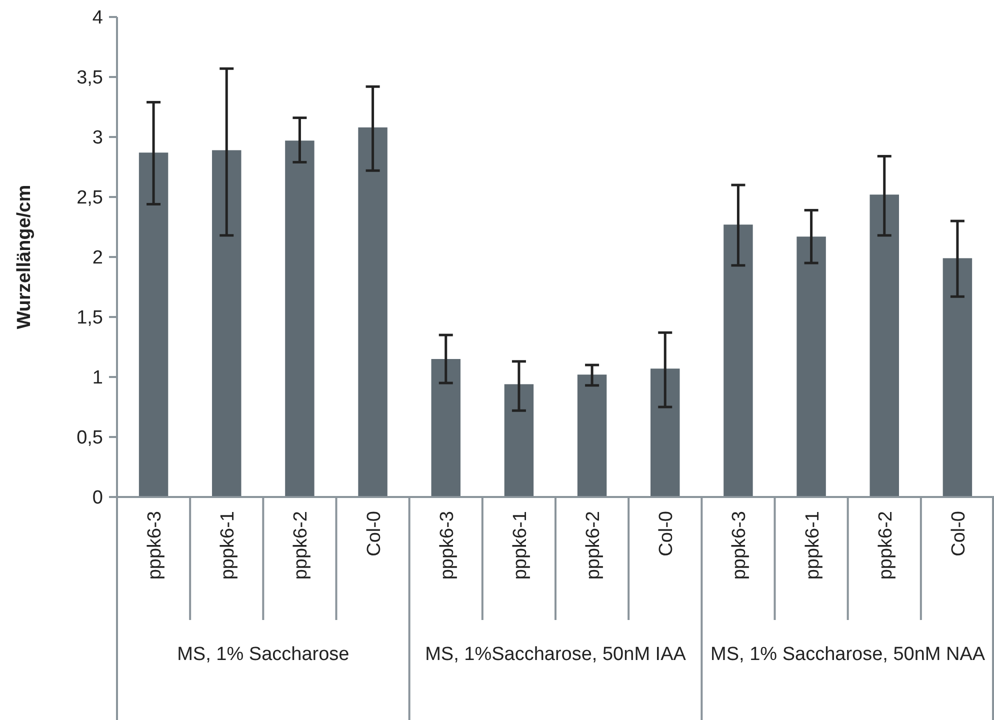 Image resolution: width=994 pixels, height=720 pixels. What do you see at coordinates (97, 378) in the screenshot?
I see `y-tick-label: 1` at bounding box center [97, 378].